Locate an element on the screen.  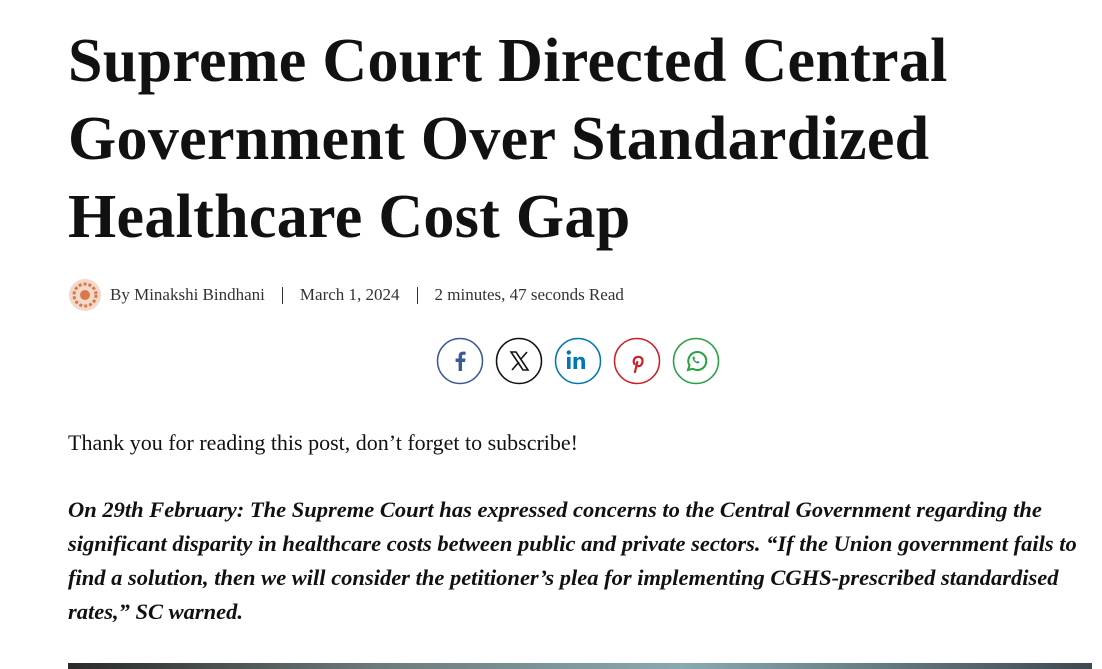
share-buttons is located at coordinates (578, 361).